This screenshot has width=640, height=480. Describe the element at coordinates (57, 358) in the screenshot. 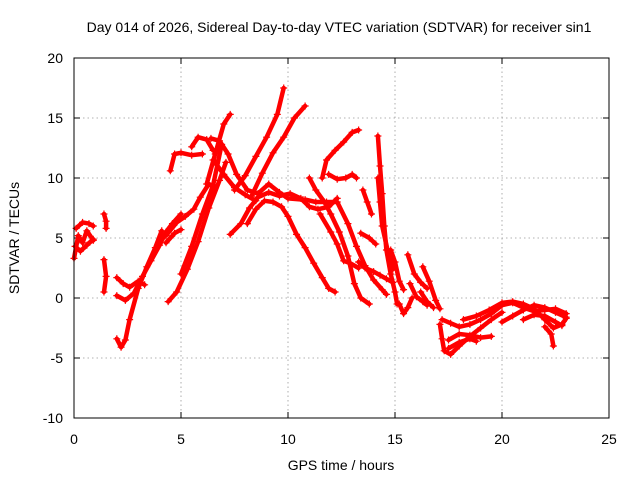

I see `y-tick-label: -5` at that location.